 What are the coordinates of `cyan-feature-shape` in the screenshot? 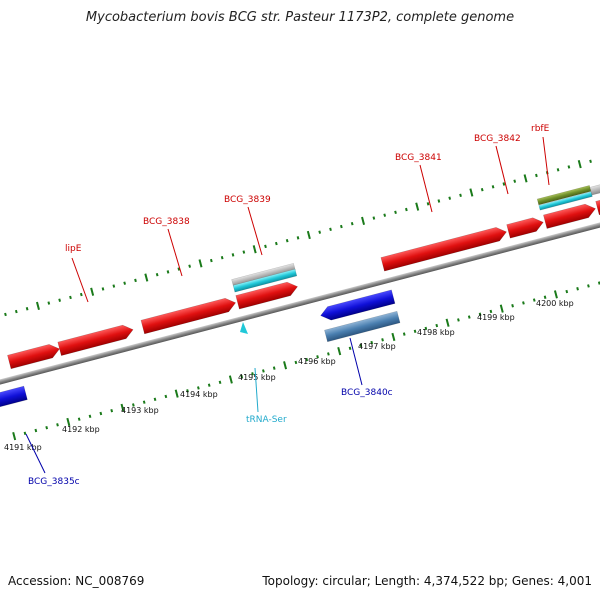 It's located at (265, 280).